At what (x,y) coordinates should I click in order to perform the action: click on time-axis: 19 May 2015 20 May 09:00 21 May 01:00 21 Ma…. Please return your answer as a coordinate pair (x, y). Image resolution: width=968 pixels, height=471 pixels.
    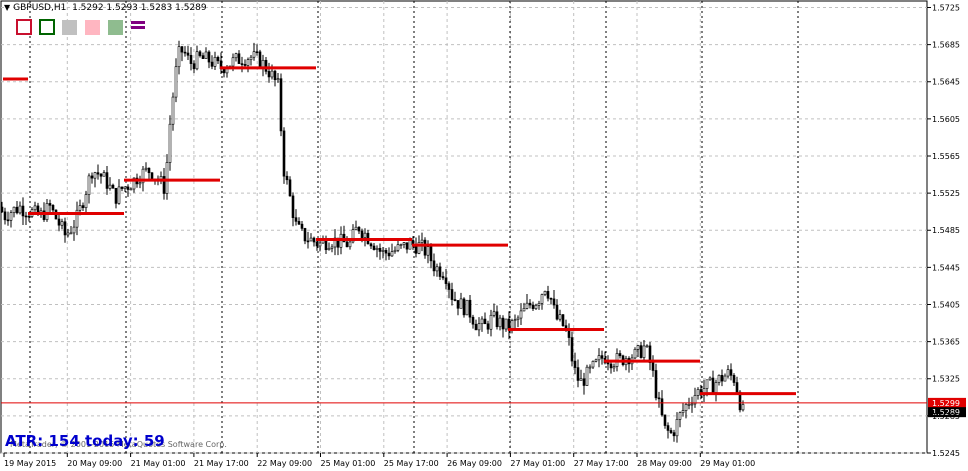
    Looking at the image, I should click on (379, 460).